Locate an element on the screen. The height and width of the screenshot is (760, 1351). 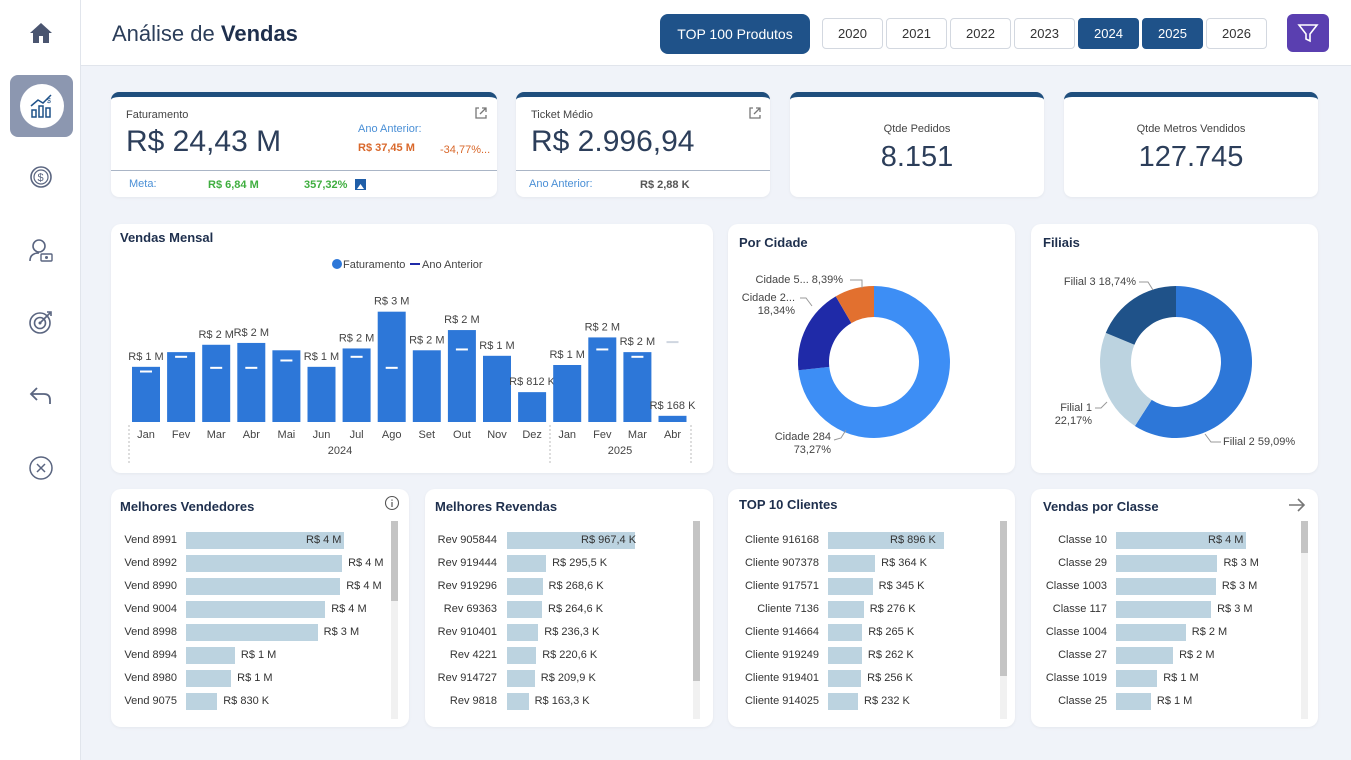
home-icon is located at coordinates (41, 33).